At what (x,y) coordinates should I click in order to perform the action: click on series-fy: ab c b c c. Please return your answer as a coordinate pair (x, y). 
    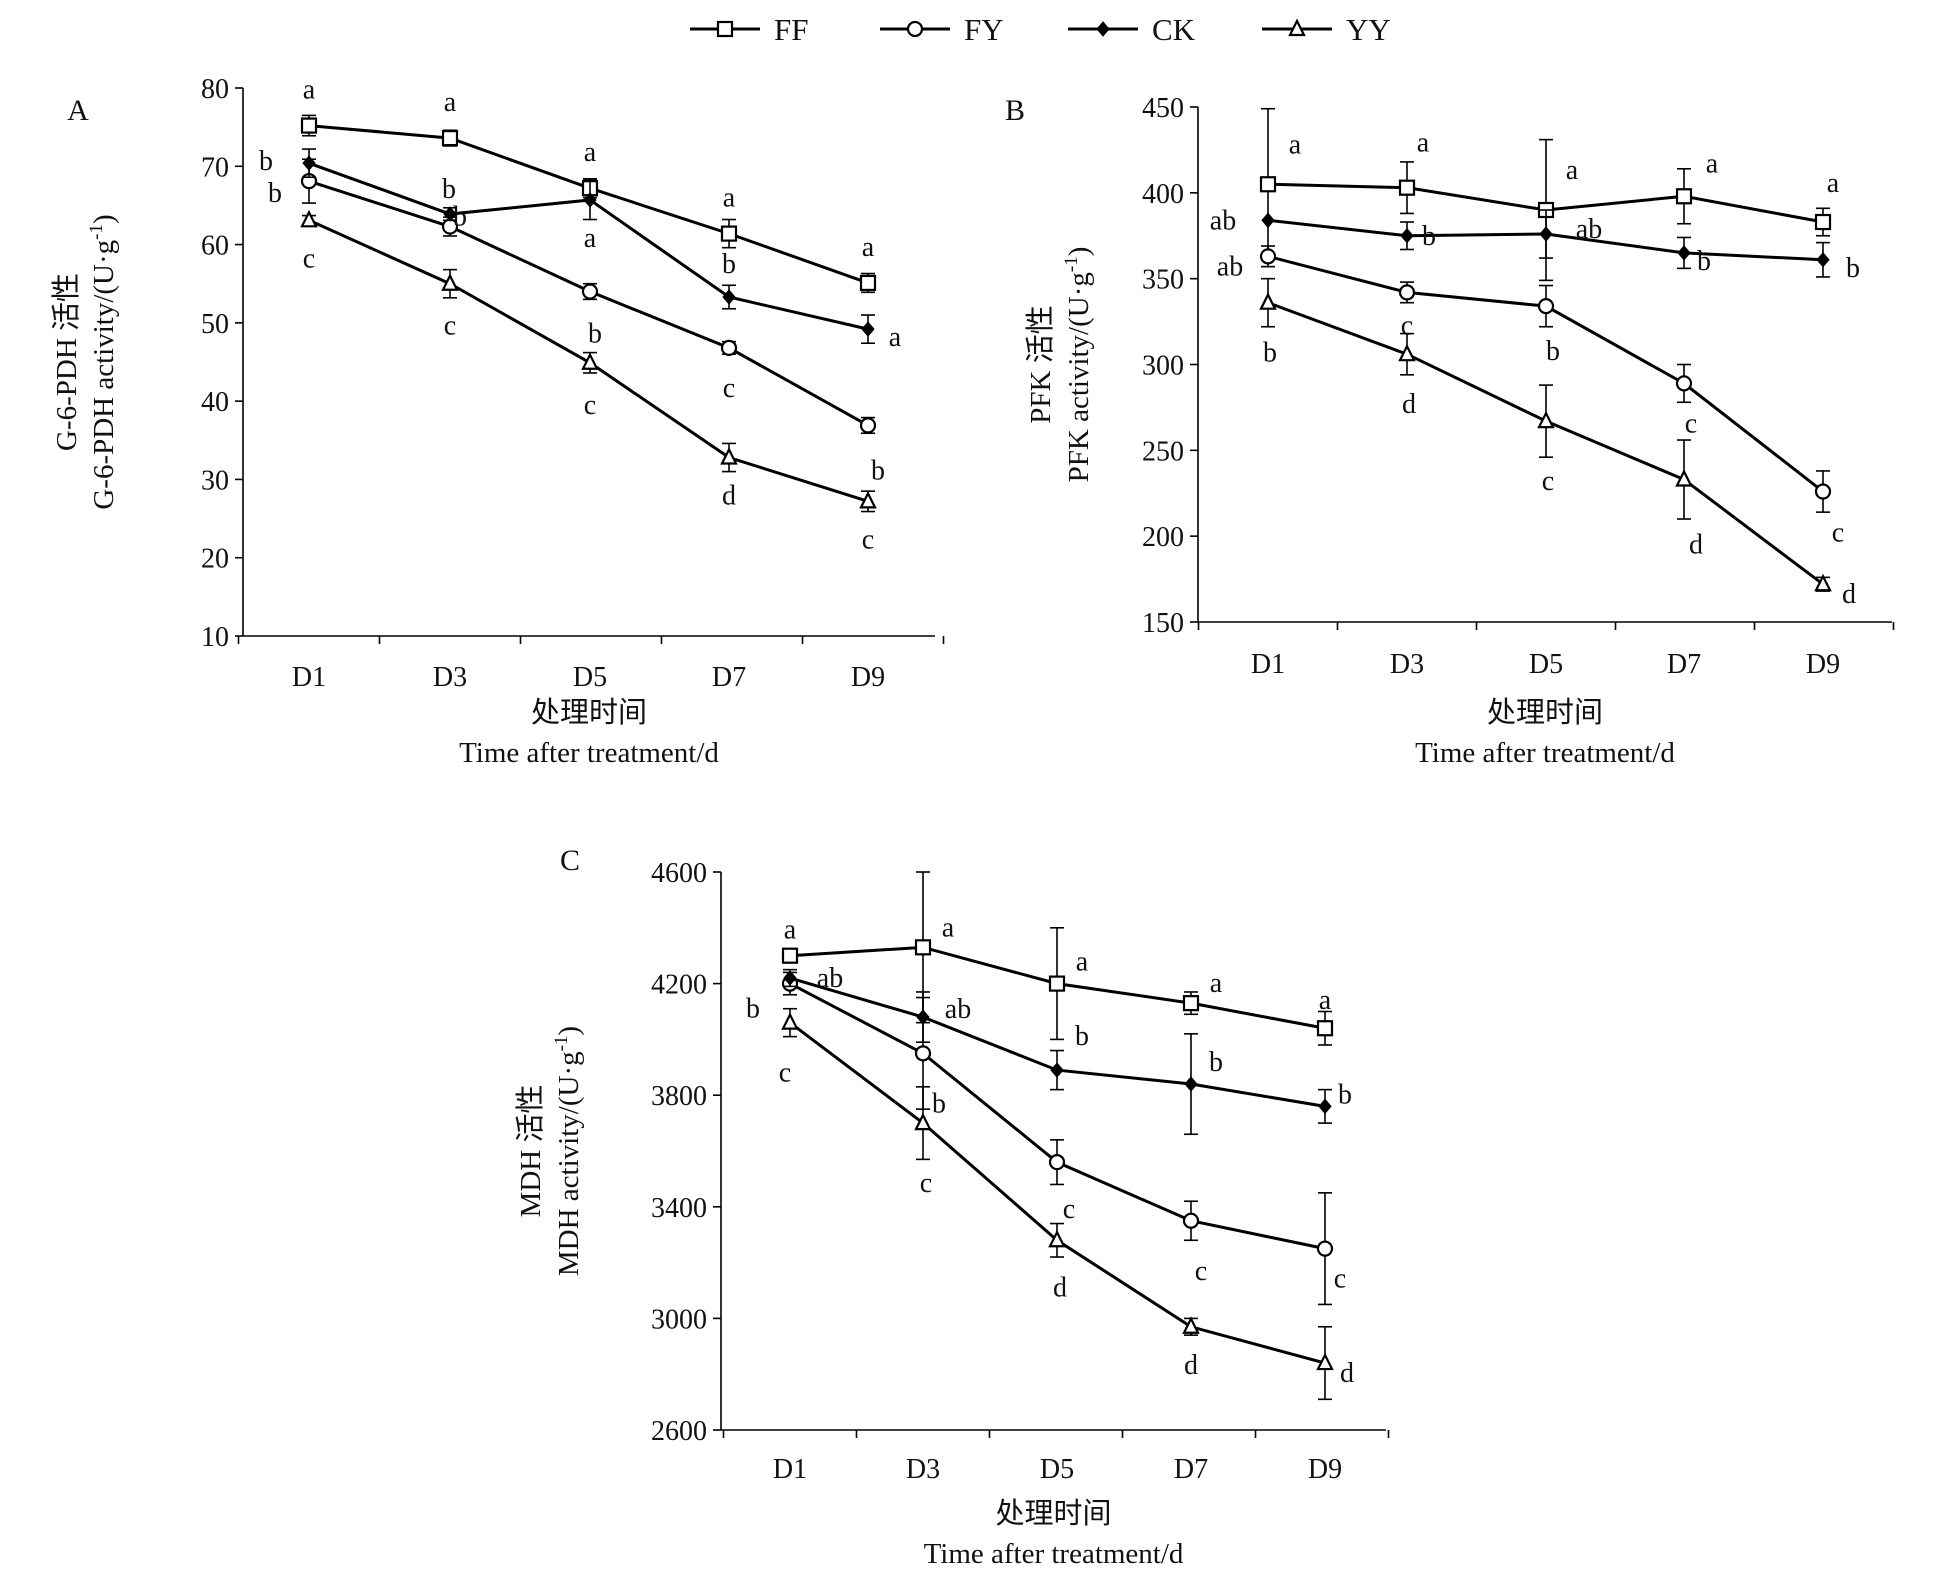
    Looking at the image, I should click on (1530, 397).